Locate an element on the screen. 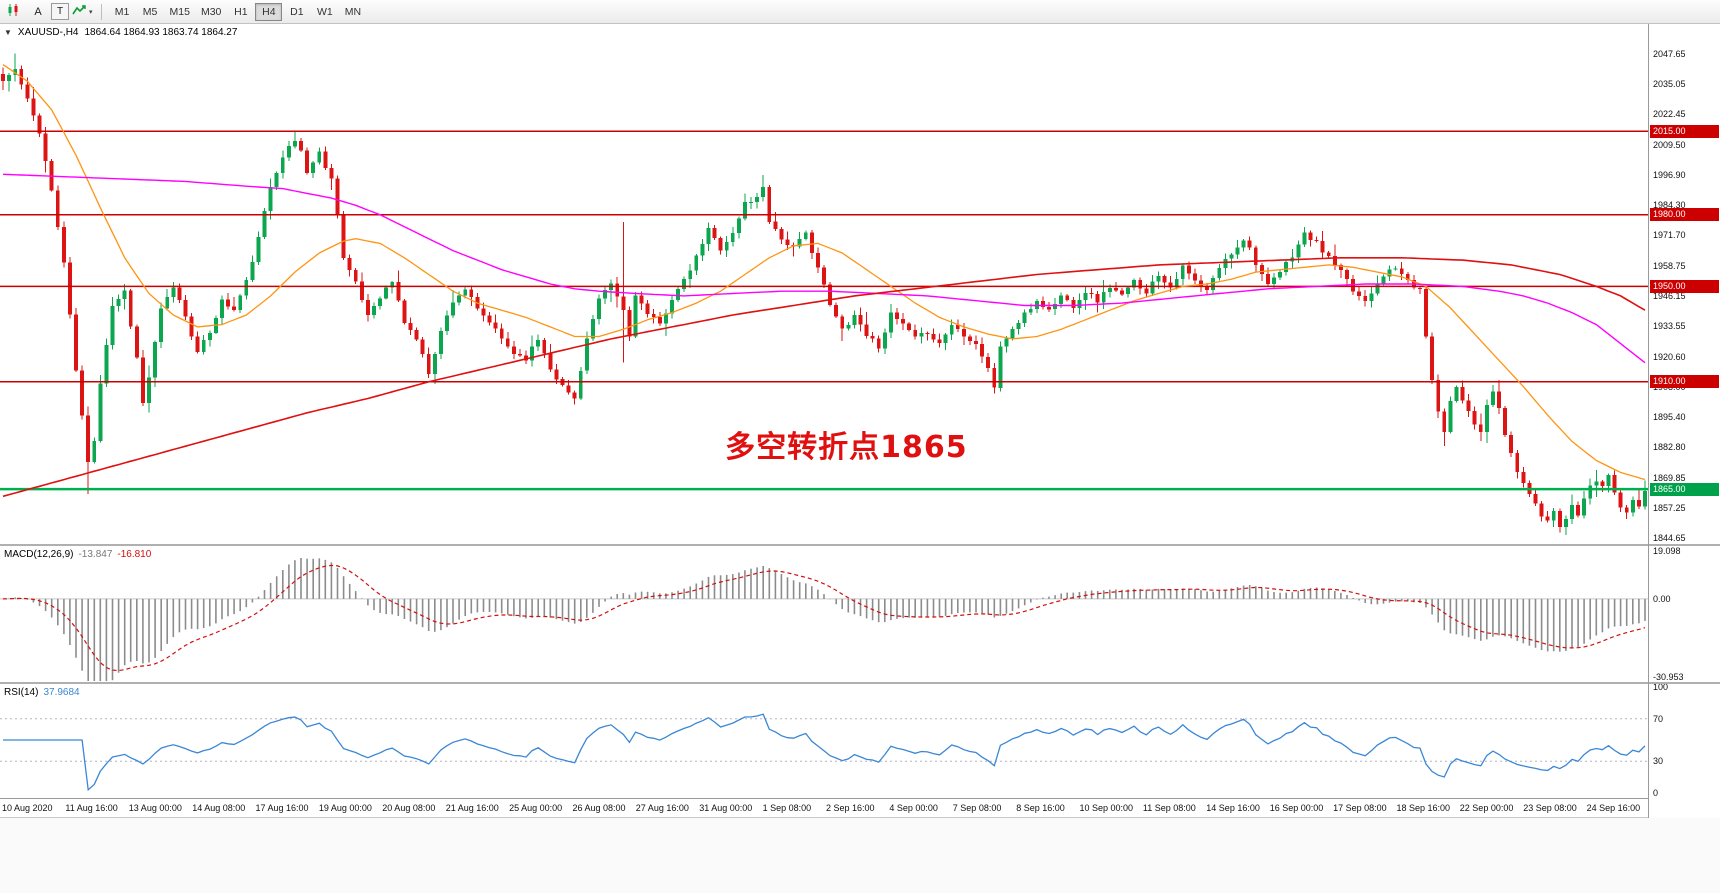 The height and width of the screenshot is (893, 1720). time-axis-label: 17 Sep 08:00 is located at coordinates (1360, 808).